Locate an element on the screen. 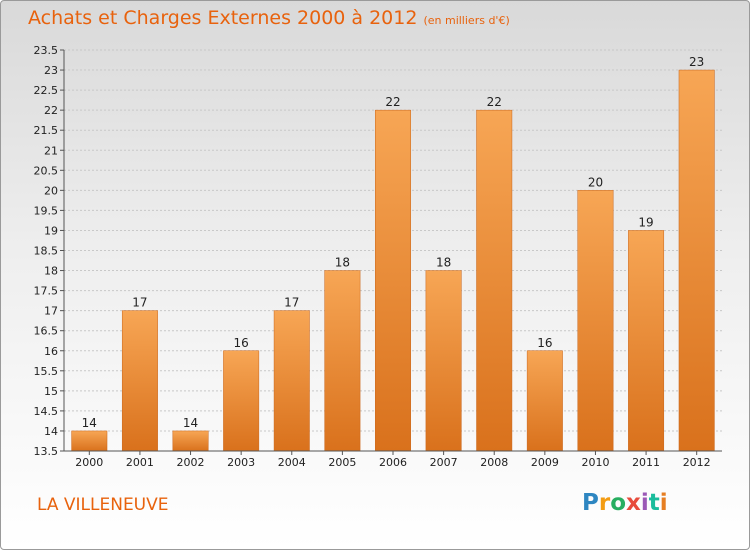 The image size is (750, 550). data-label-2000: 14 is located at coordinates (89, 423).